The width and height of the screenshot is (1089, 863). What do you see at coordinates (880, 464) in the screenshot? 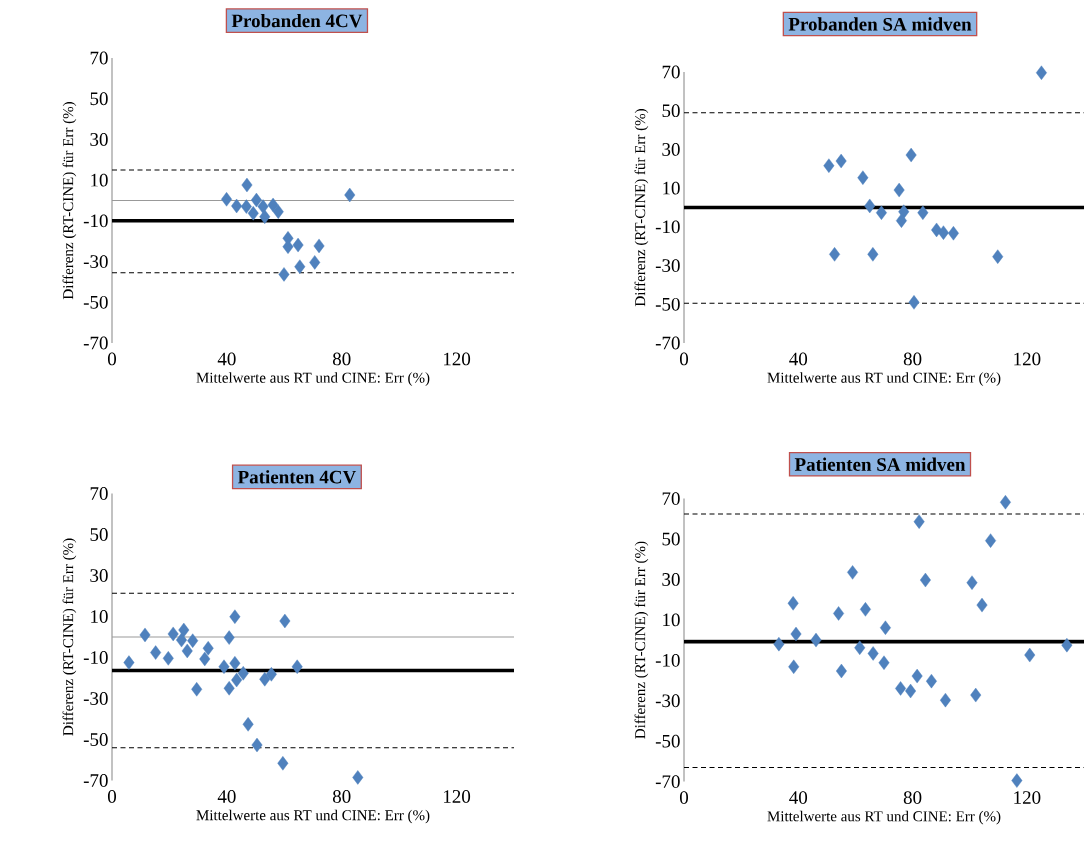
I see `chart-title: Patienten SA midven` at bounding box center [880, 464].